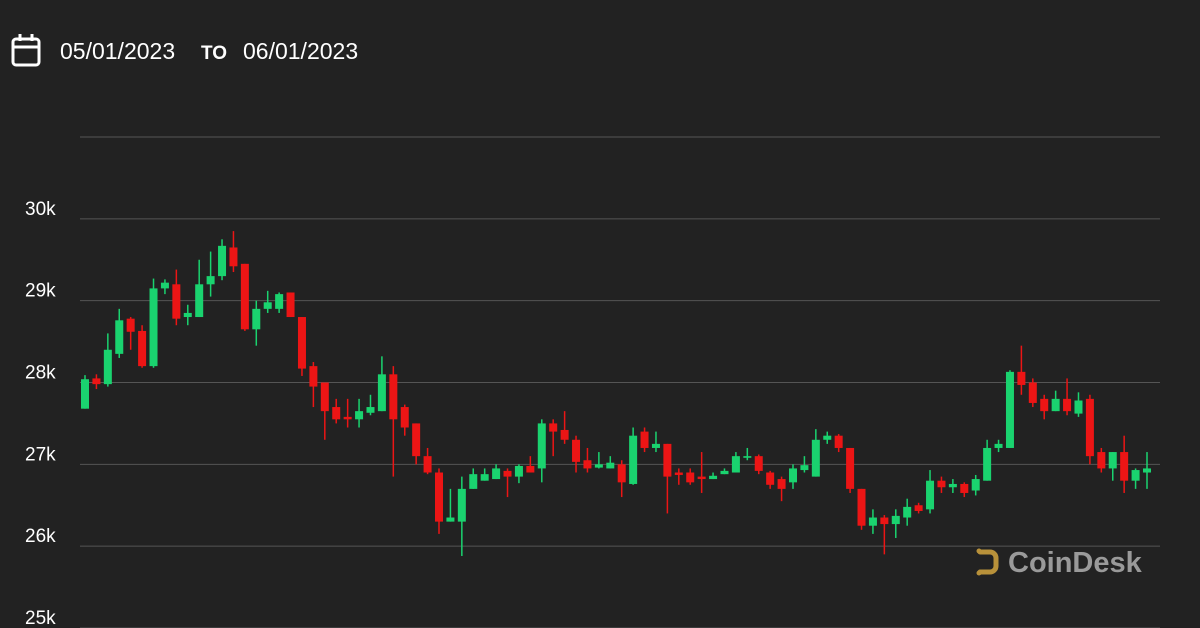  What do you see at coordinates (40, 618) in the screenshot?
I see `y-tick-label: 25k` at bounding box center [40, 618].